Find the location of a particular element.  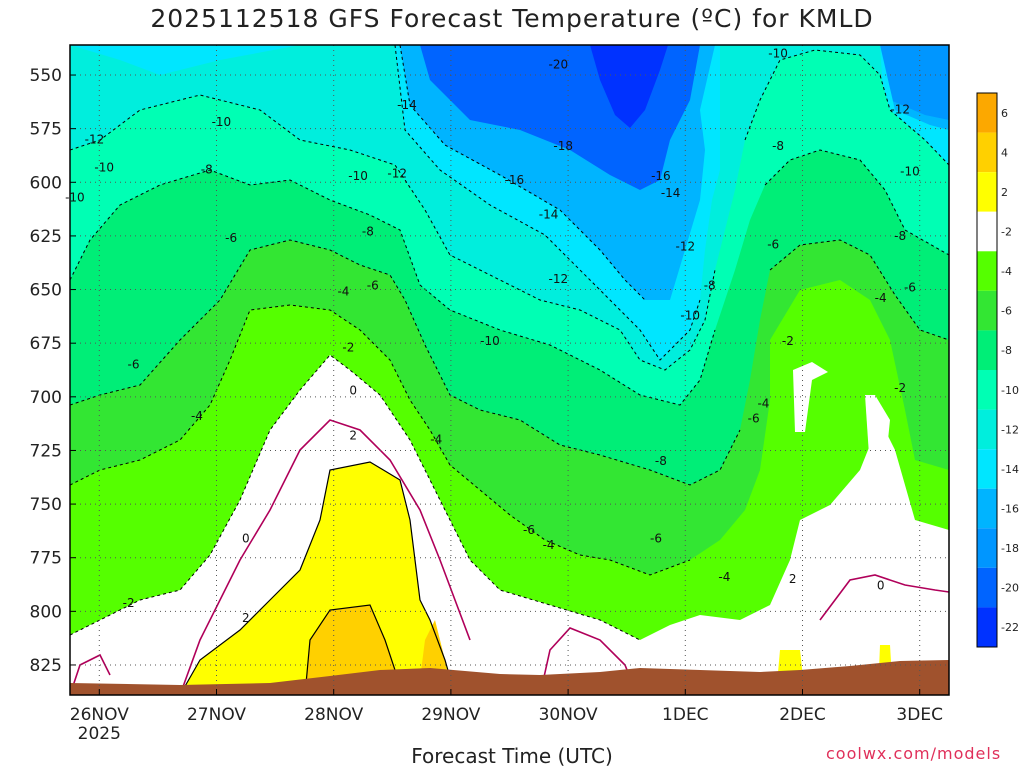

x-tick-label: 30NOV is located at coordinates (568, 715).